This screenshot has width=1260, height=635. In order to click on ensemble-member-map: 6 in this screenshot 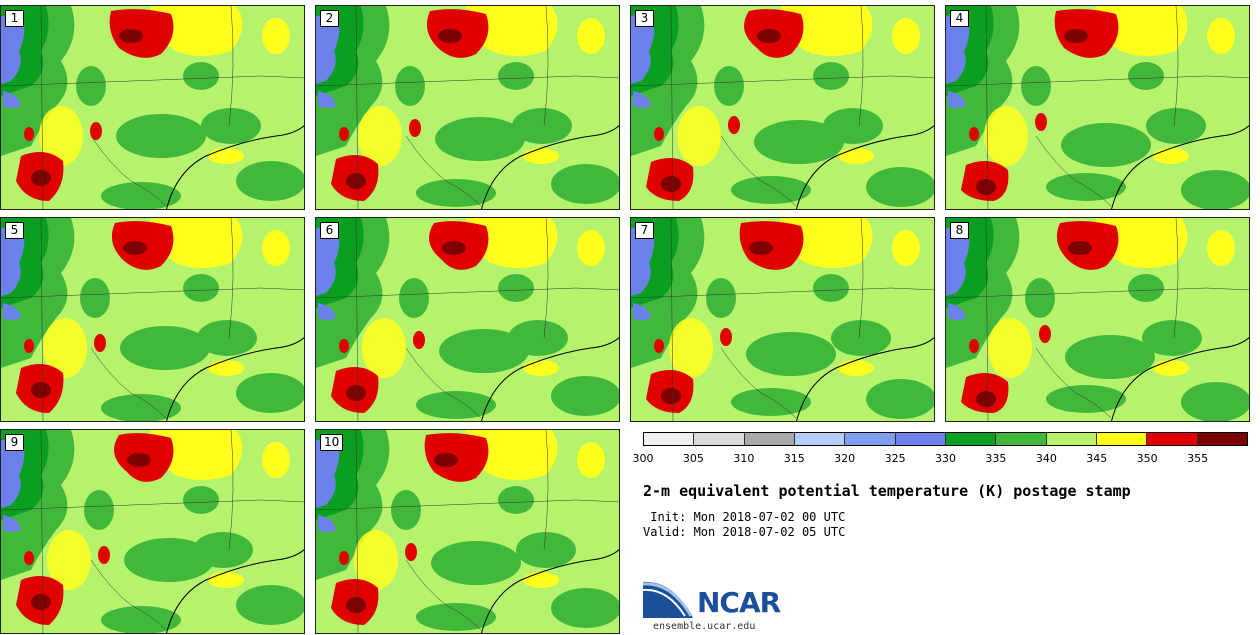, I will do `click(467, 319)`.